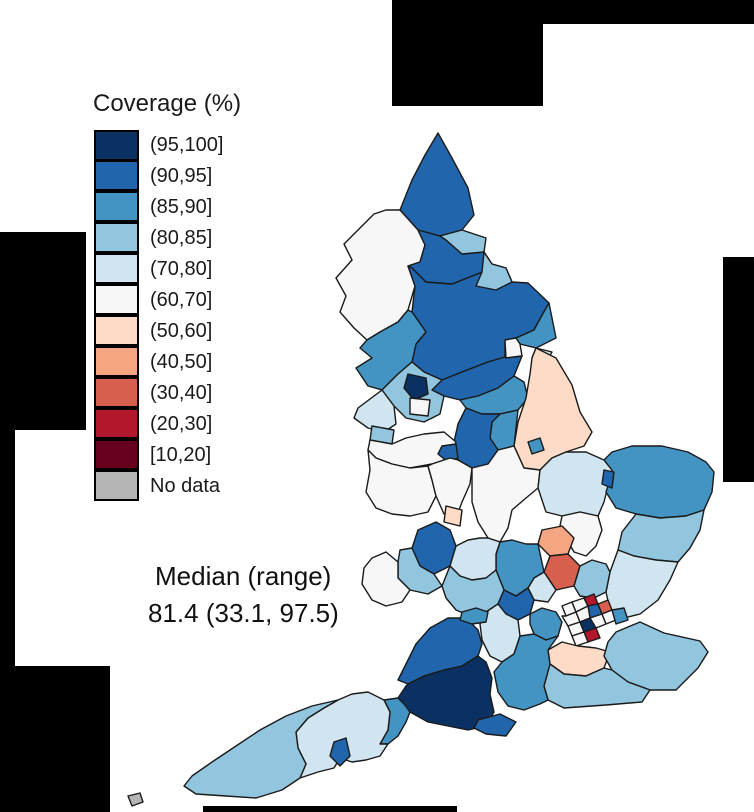  I want to click on region-isle-of-wight, so click(495, 725).